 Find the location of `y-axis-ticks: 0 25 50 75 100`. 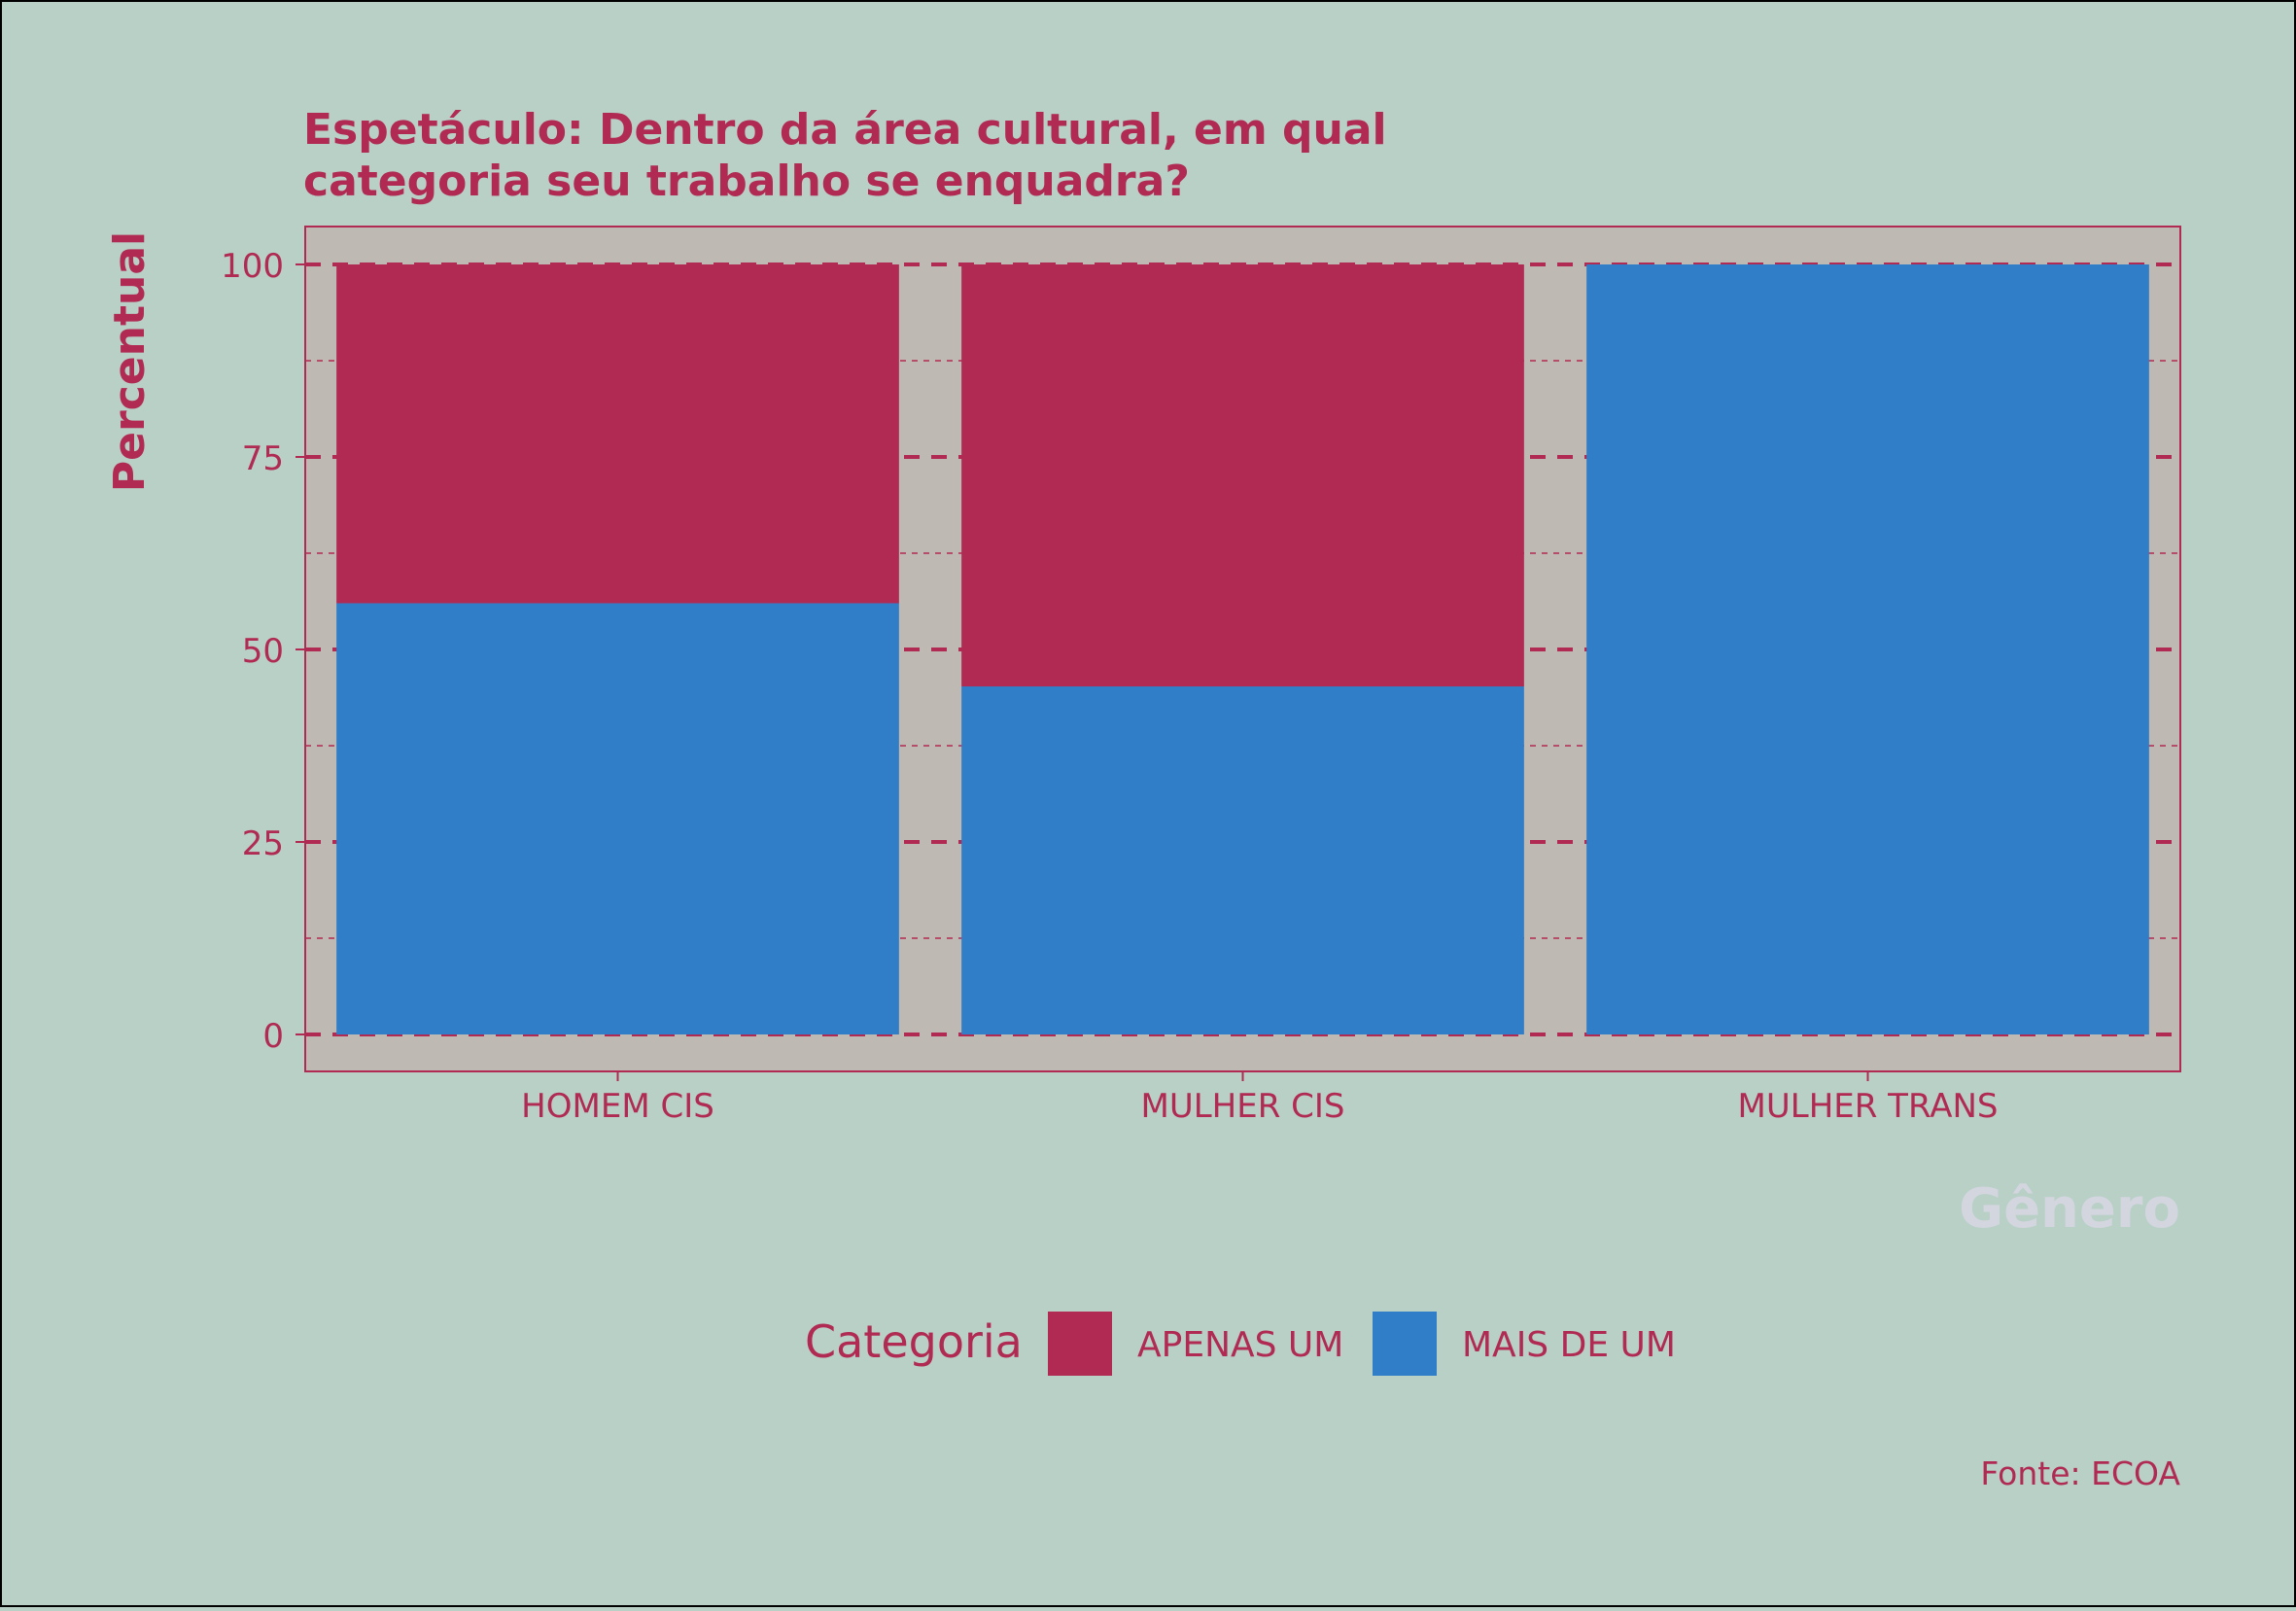

y-axis-ticks: 0 25 50 75 100 is located at coordinates (263, 651).